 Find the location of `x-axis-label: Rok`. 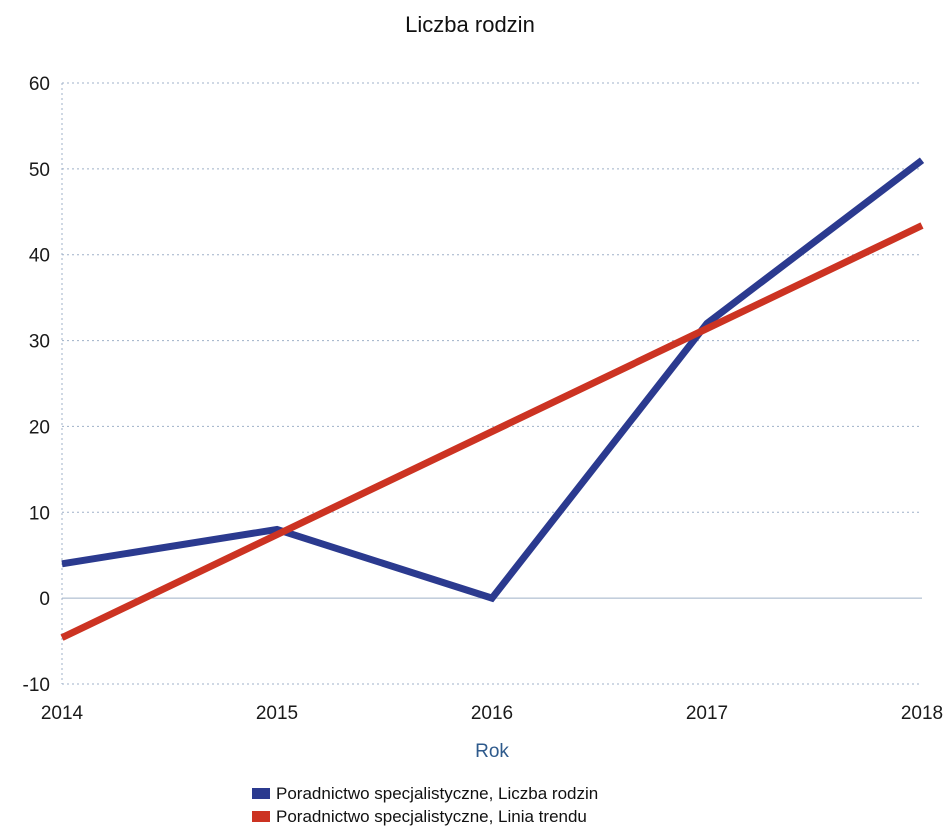

x-axis-label: Rok is located at coordinates (492, 751).